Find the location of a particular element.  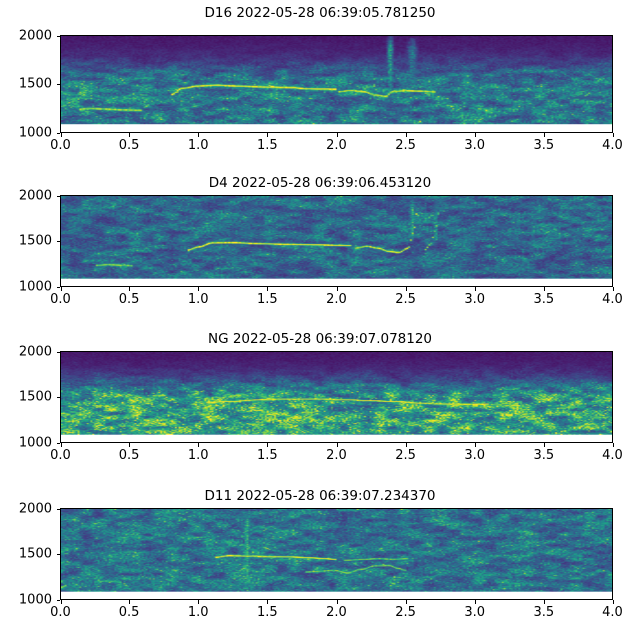

panel-title: D4 2022-05-28 06:39:06.453120 is located at coordinates (320, 183).